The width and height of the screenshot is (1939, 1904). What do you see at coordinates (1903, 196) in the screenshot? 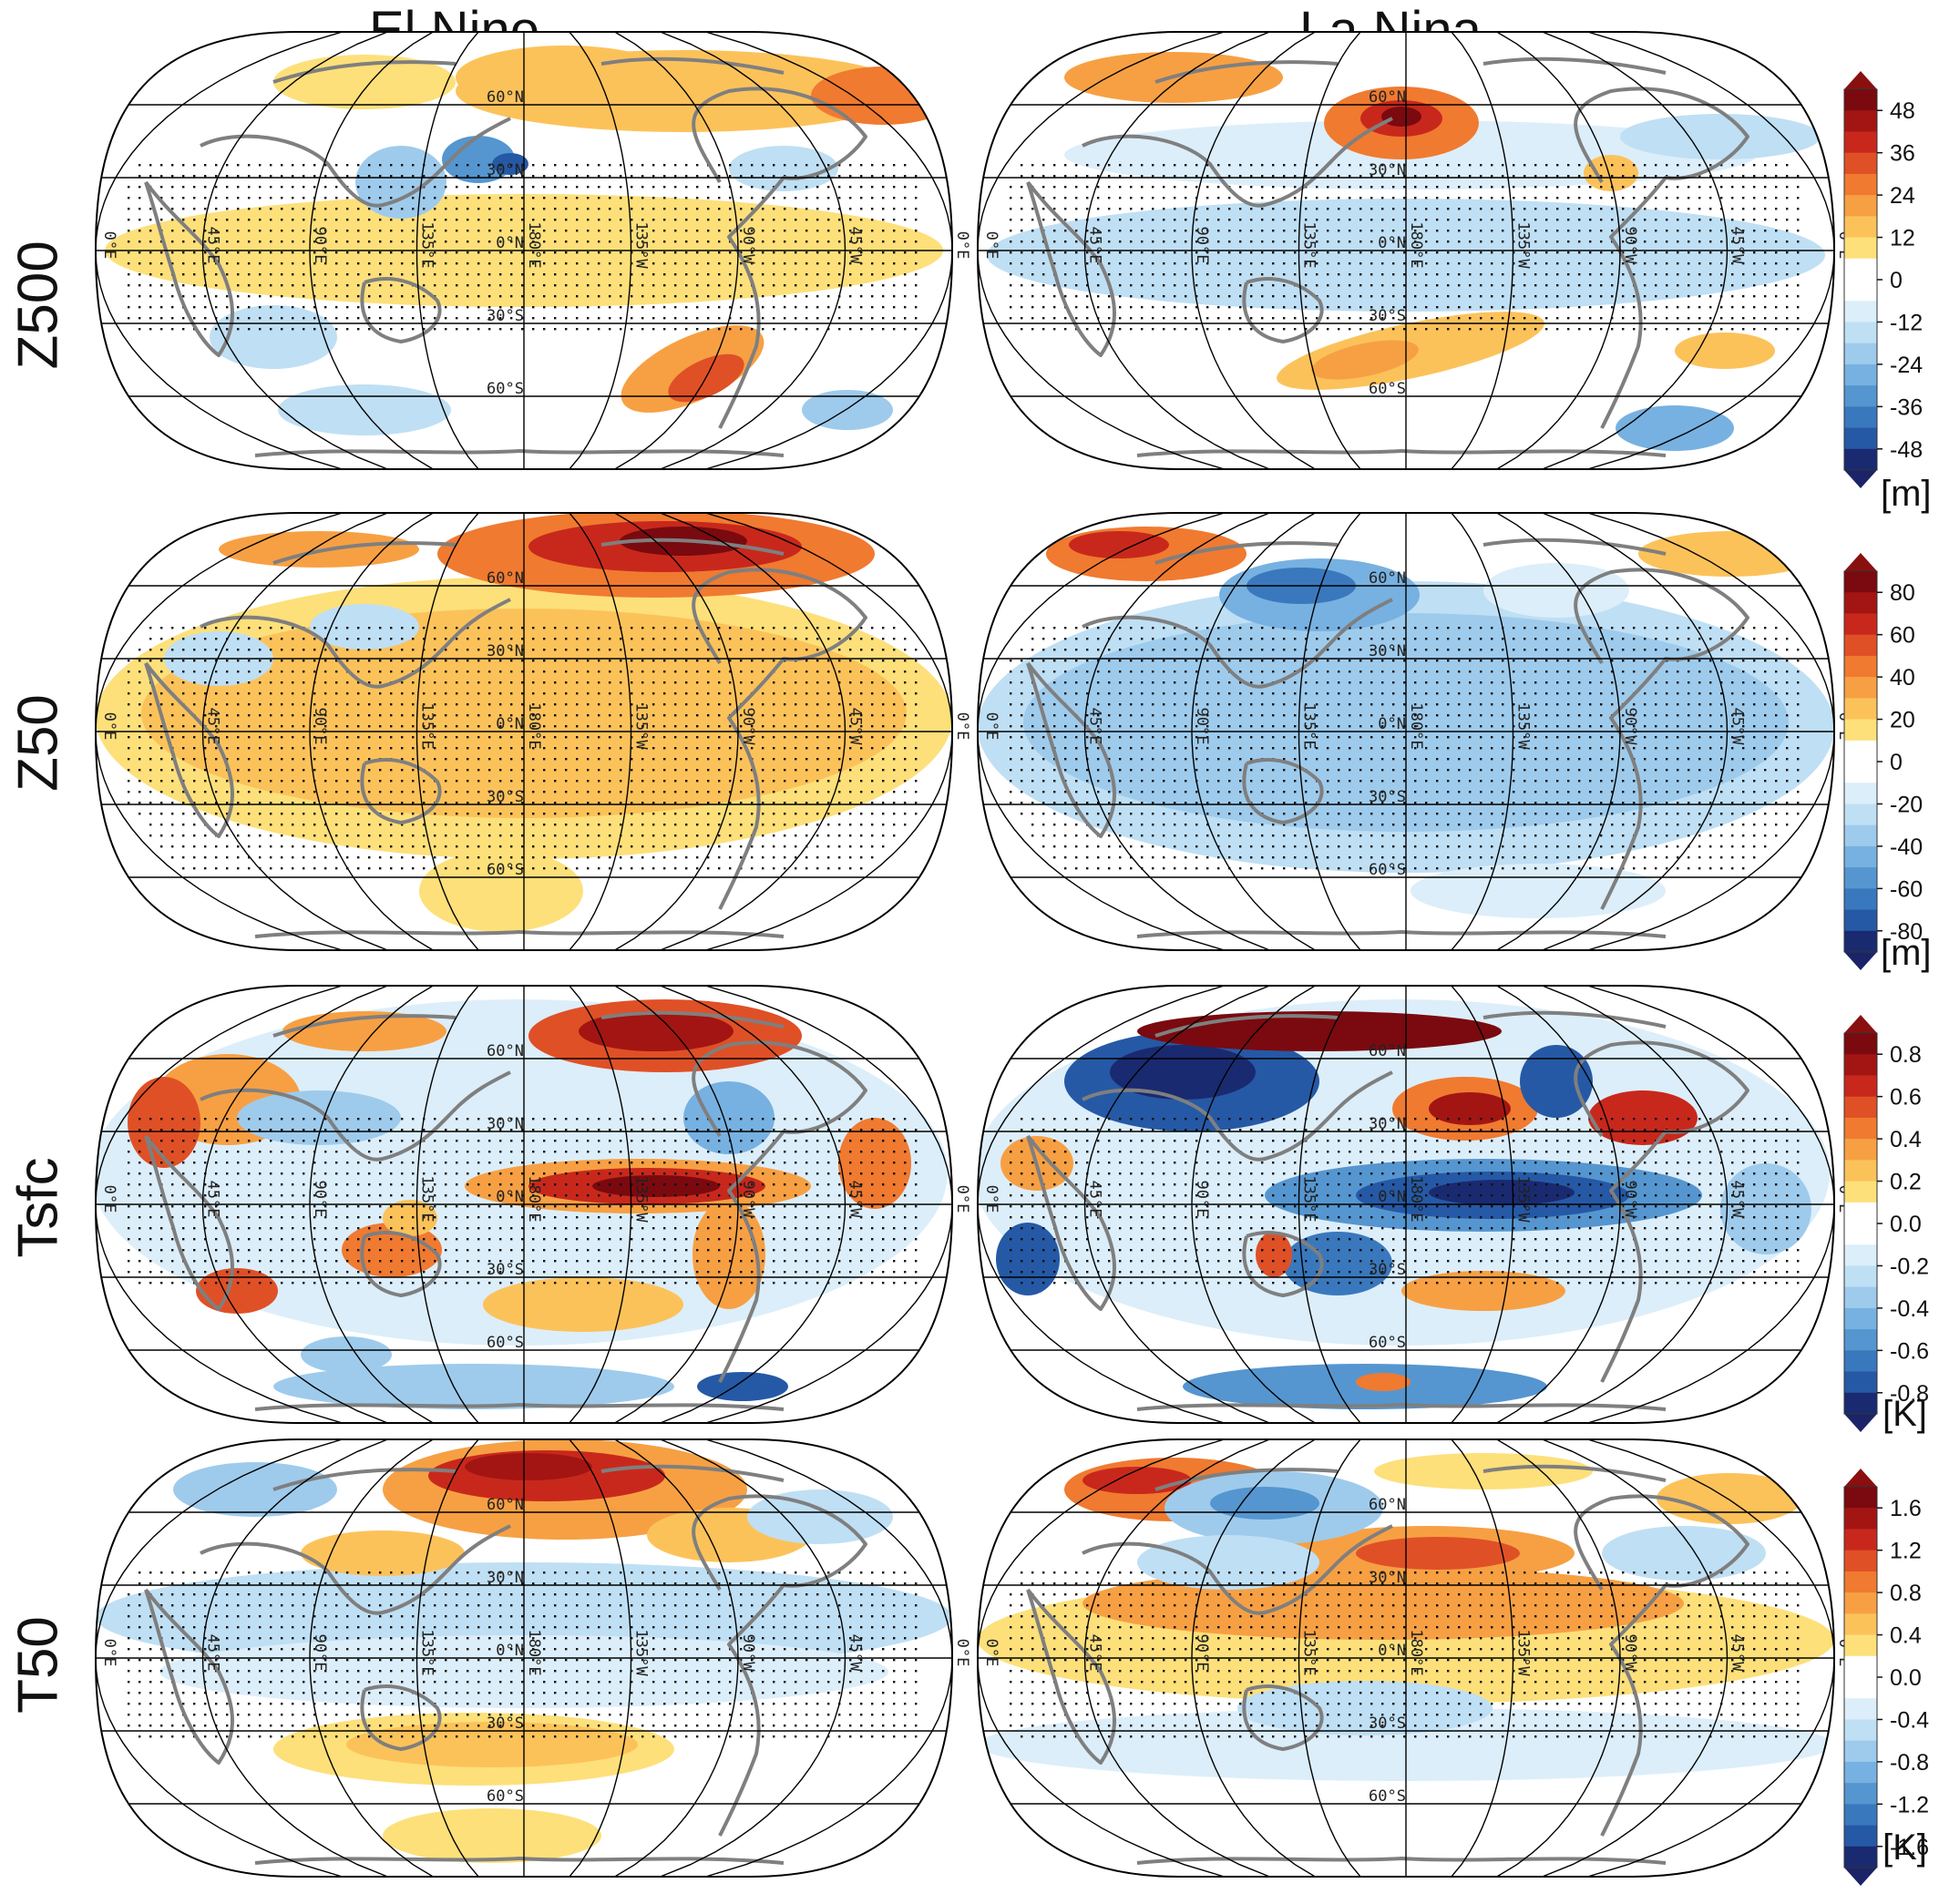
I see `colorbar-tick-label: 24` at bounding box center [1903, 196].